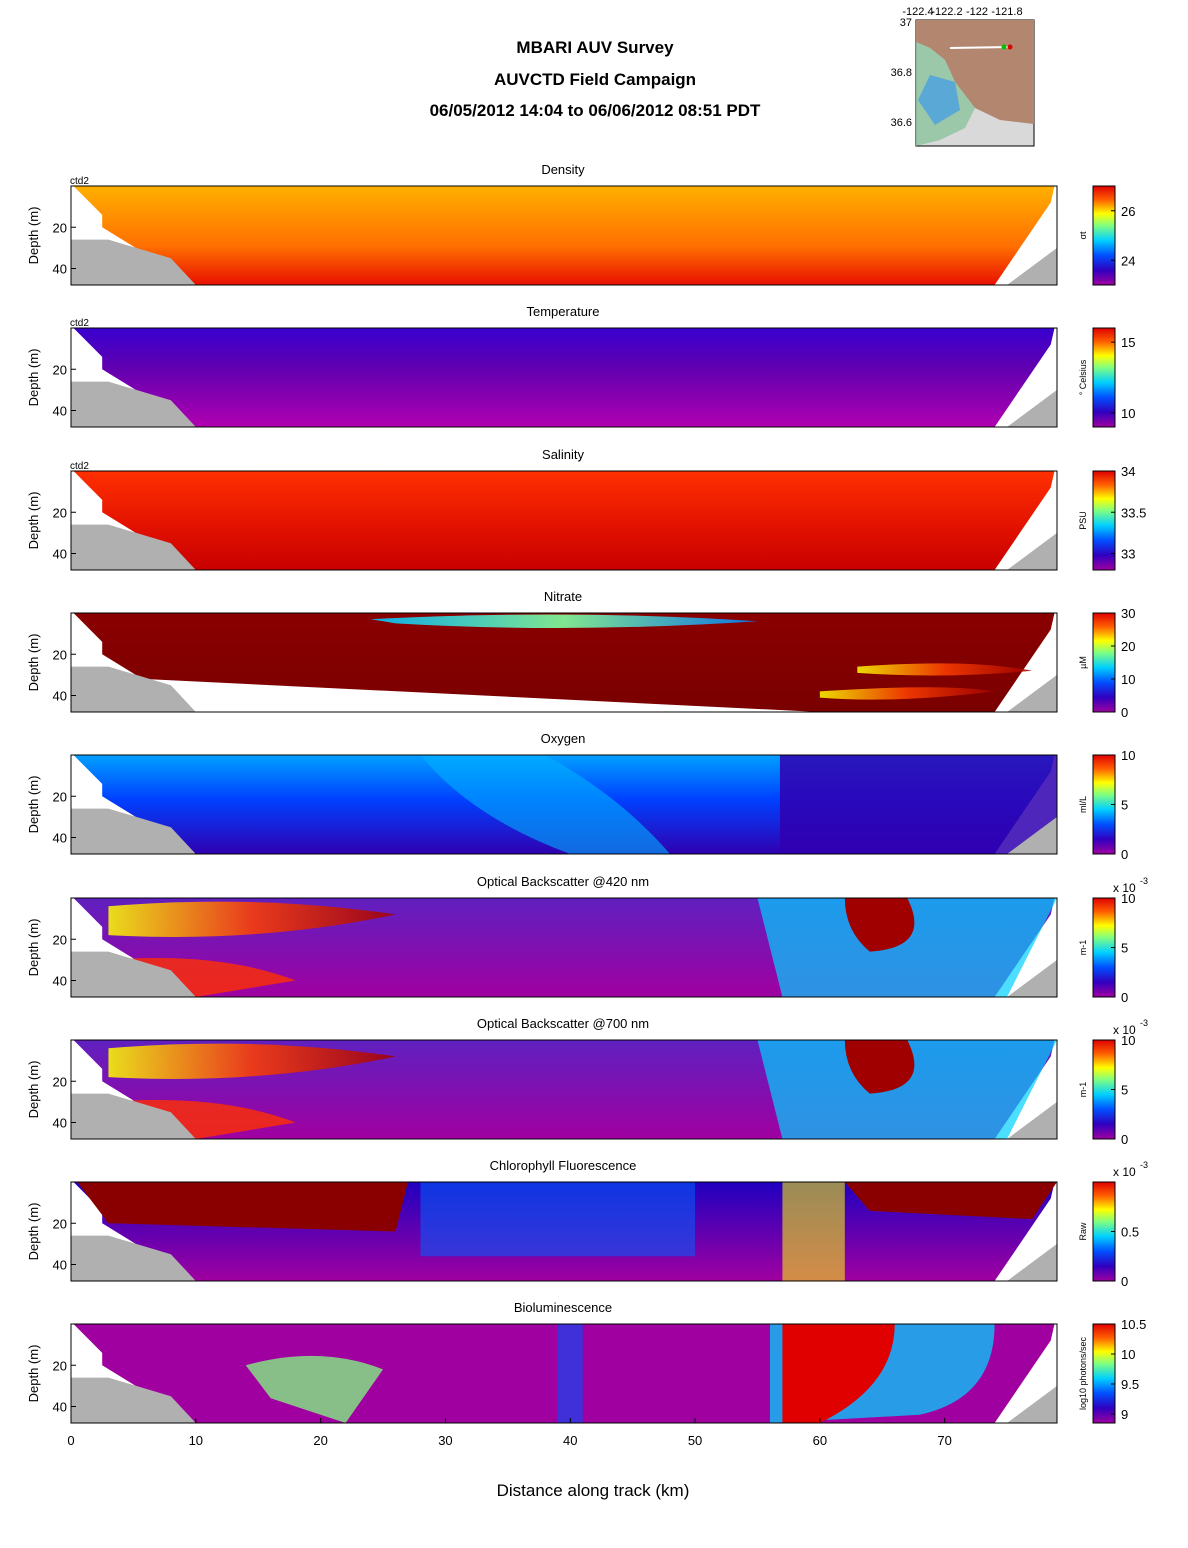 The width and height of the screenshot is (1188, 1548). What do you see at coordinates (1124, 1414) in the screenshot?
I see `colorbar-tick-label: 9` at bounding box center [1124, 1414].